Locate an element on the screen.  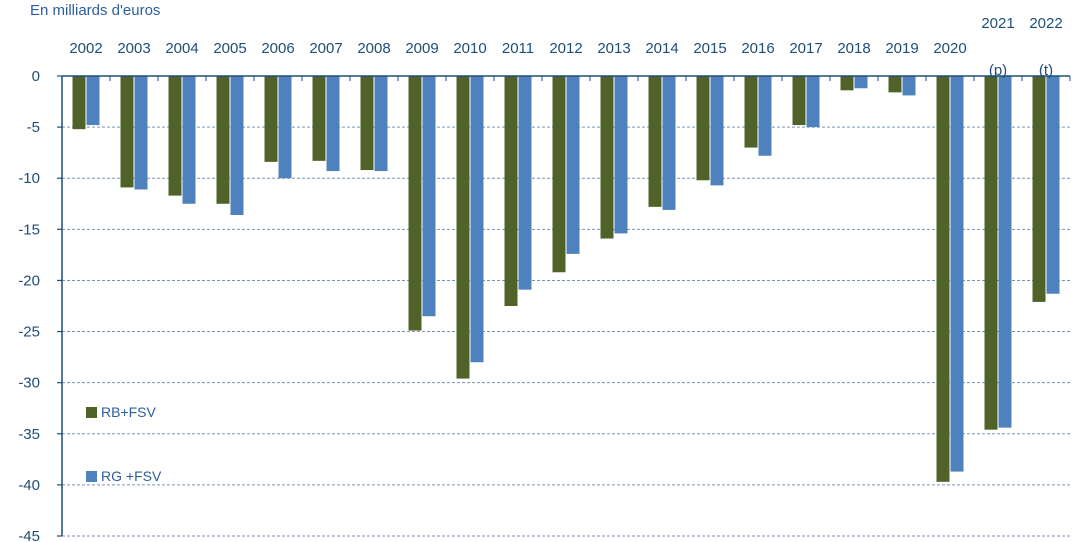
x-tick-label: 2009 is located at coordinates (421, 48).